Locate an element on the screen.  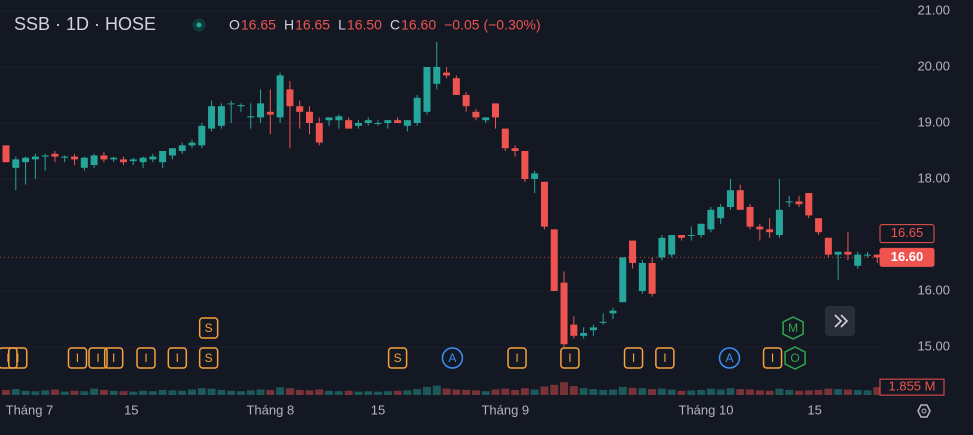
settings-icon is located at coordinates (924, 411).